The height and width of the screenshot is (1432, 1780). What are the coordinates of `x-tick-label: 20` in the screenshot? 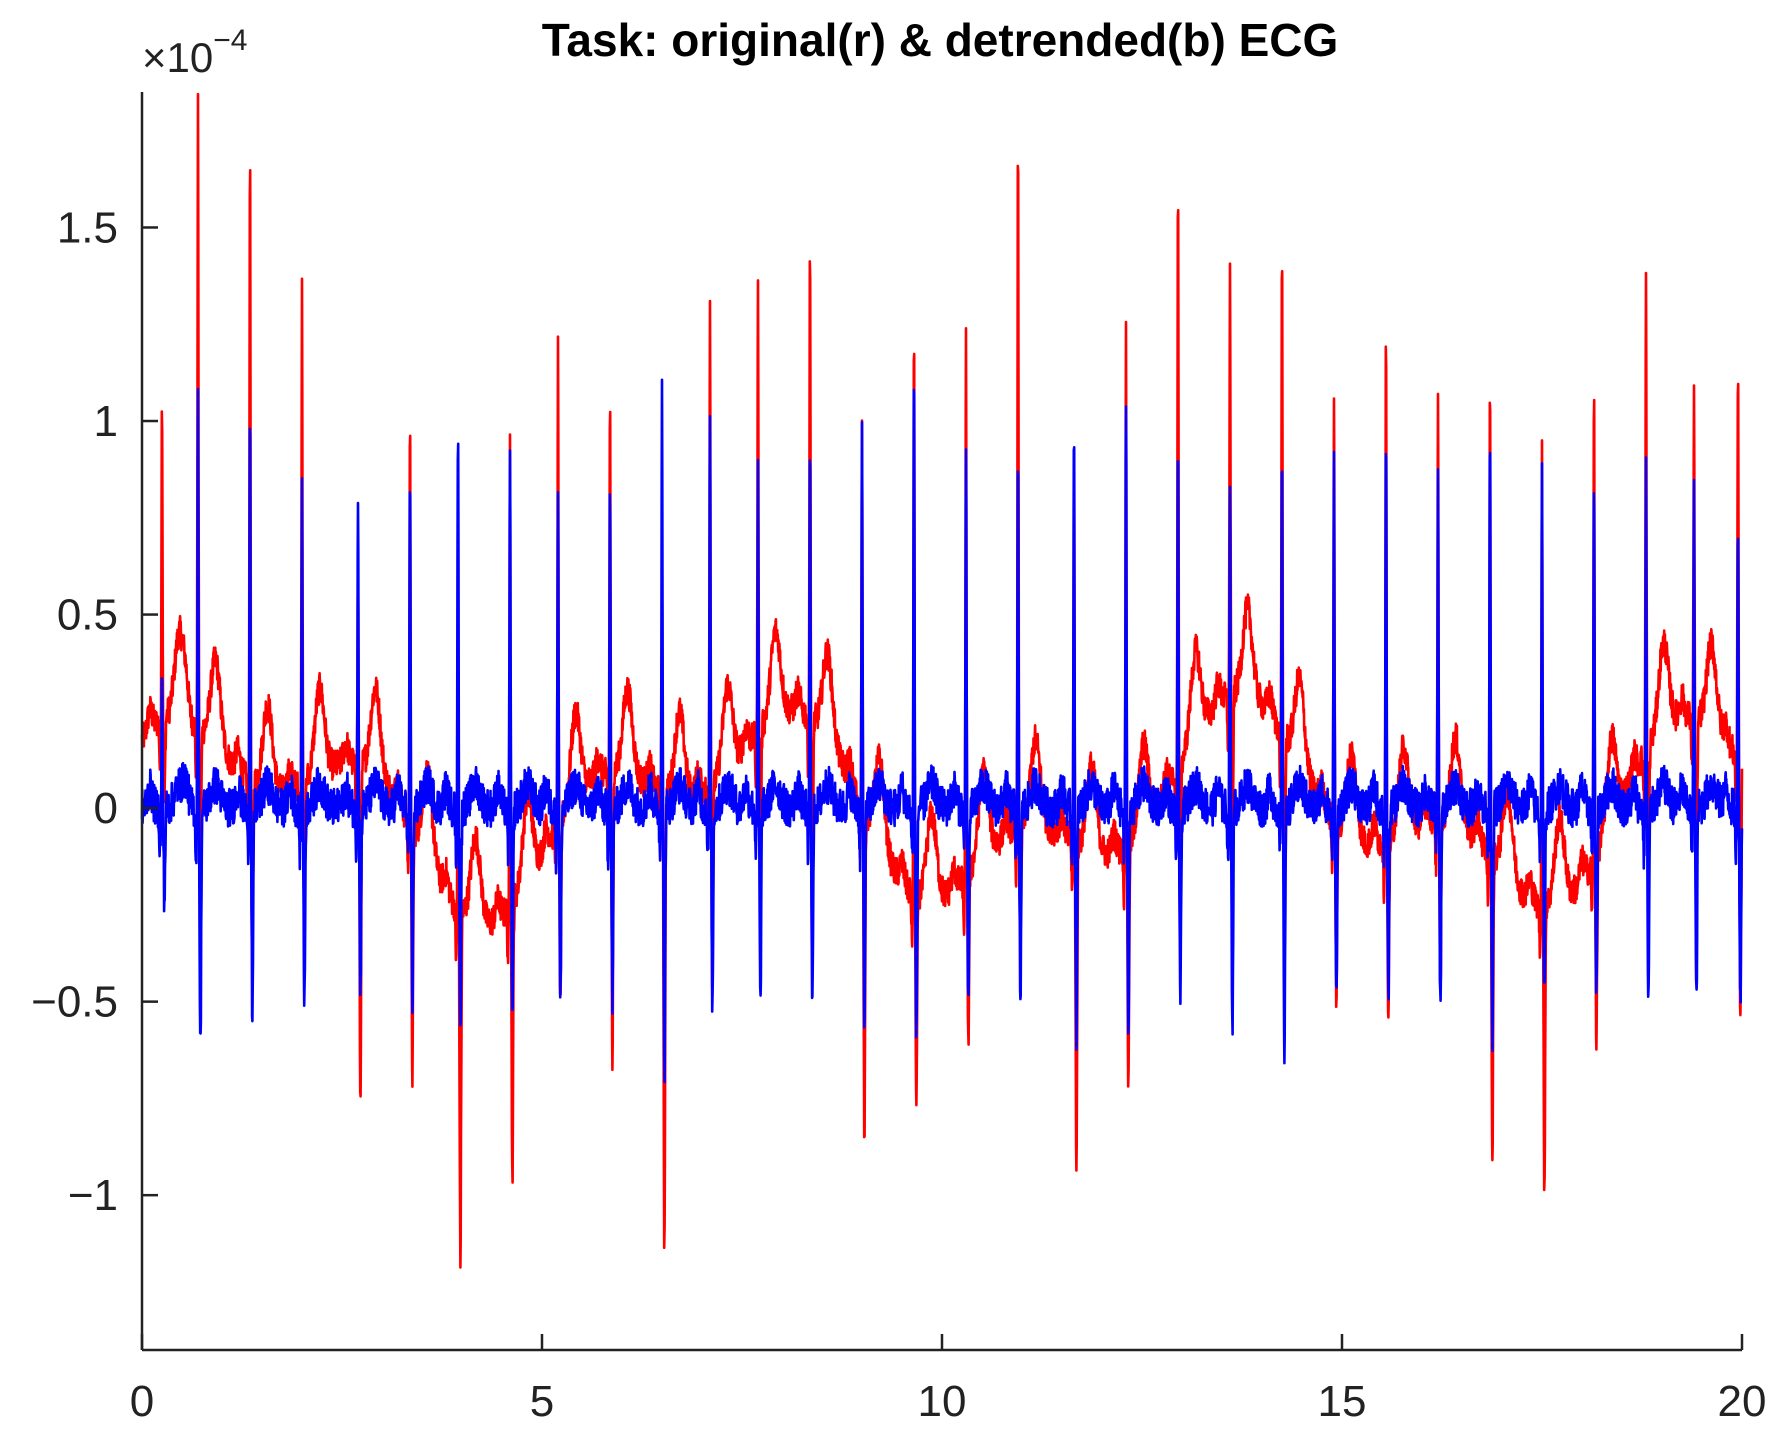 It's located at (1742, 1401).